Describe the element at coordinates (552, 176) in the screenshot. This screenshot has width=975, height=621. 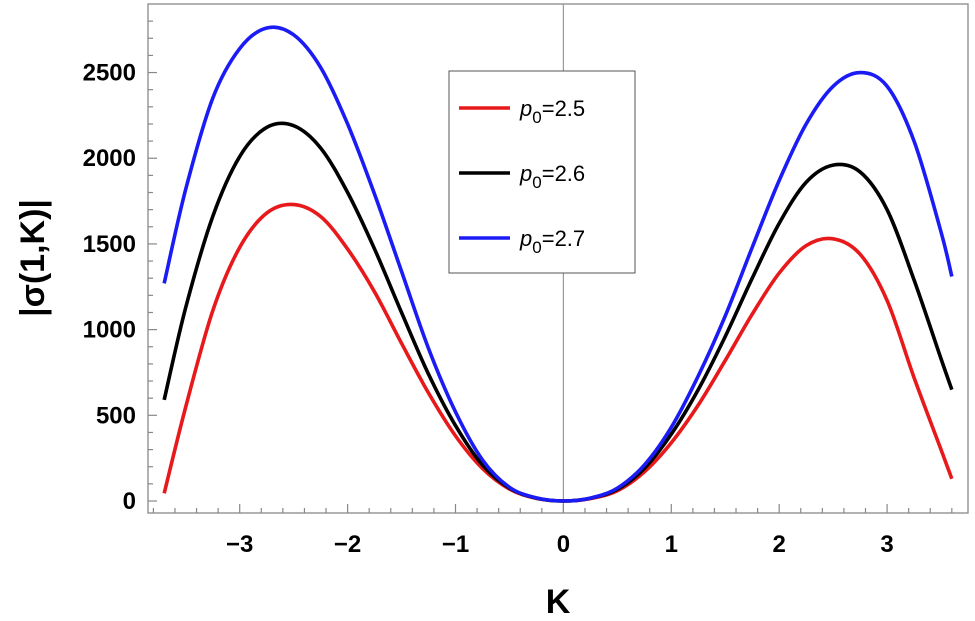
I see `legend-label: p0=2.6` at that location.